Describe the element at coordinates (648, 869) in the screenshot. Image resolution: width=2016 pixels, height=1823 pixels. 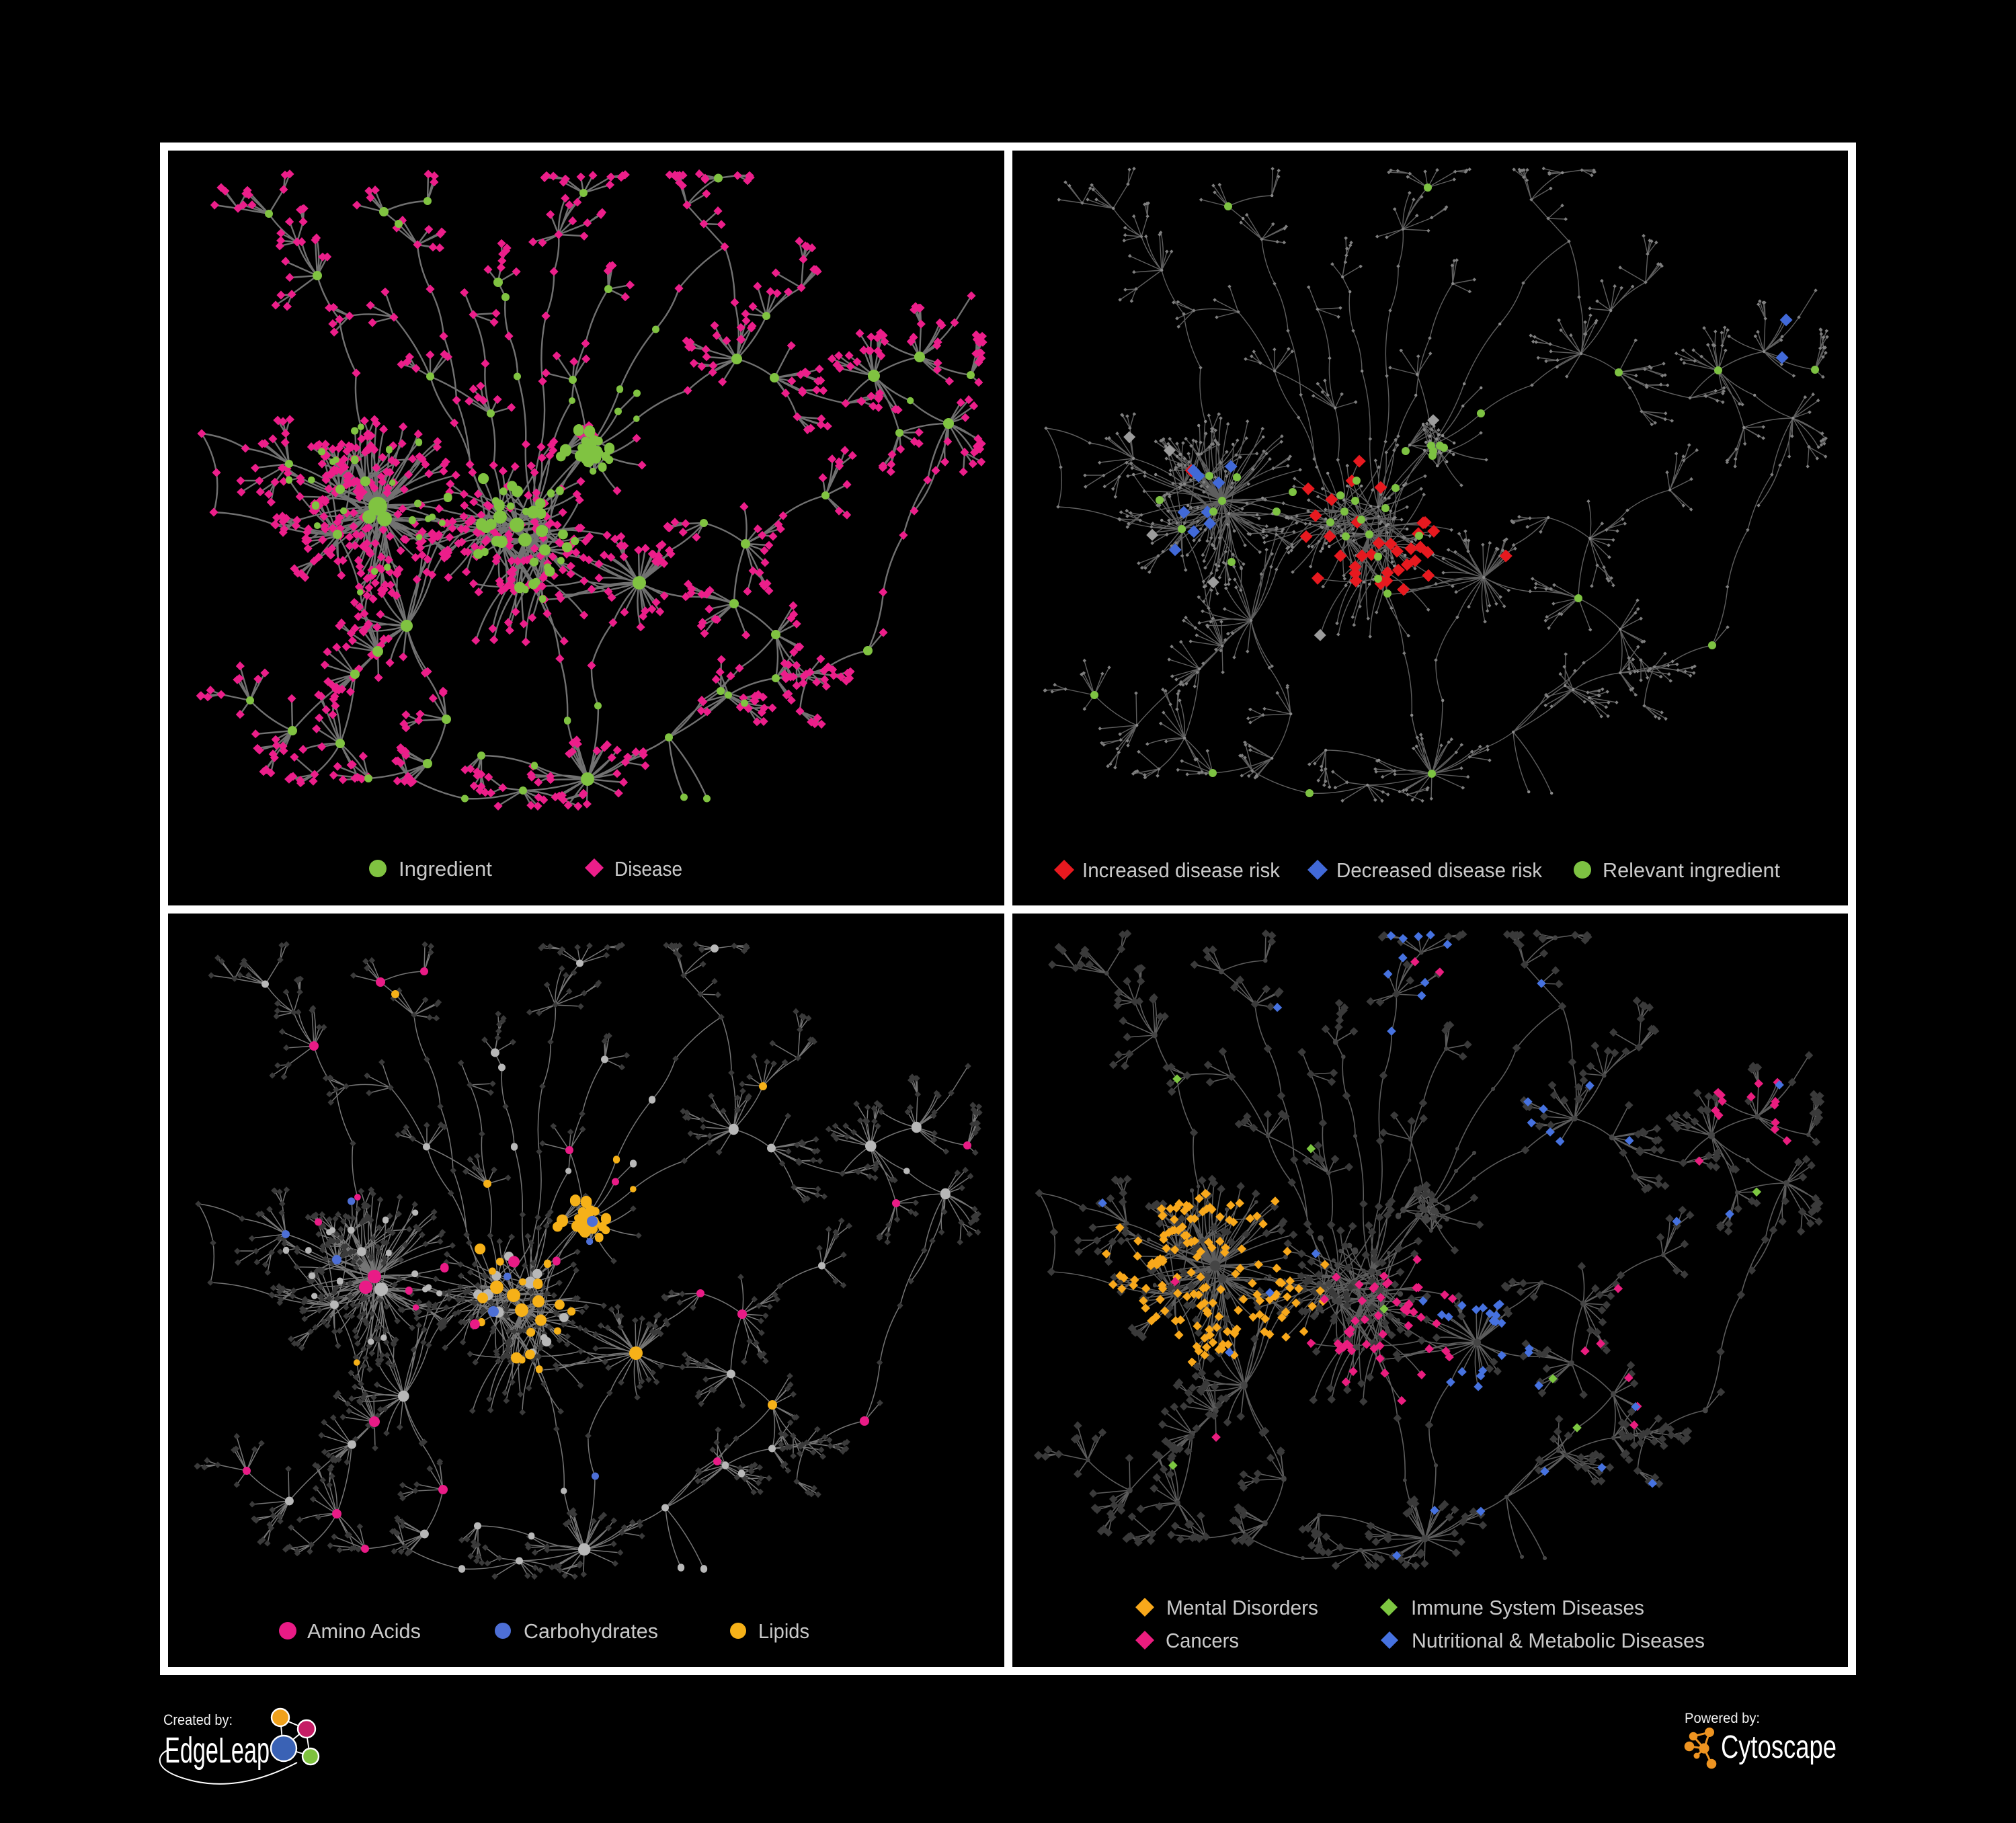
I see `svg-text: Disease` at that location.